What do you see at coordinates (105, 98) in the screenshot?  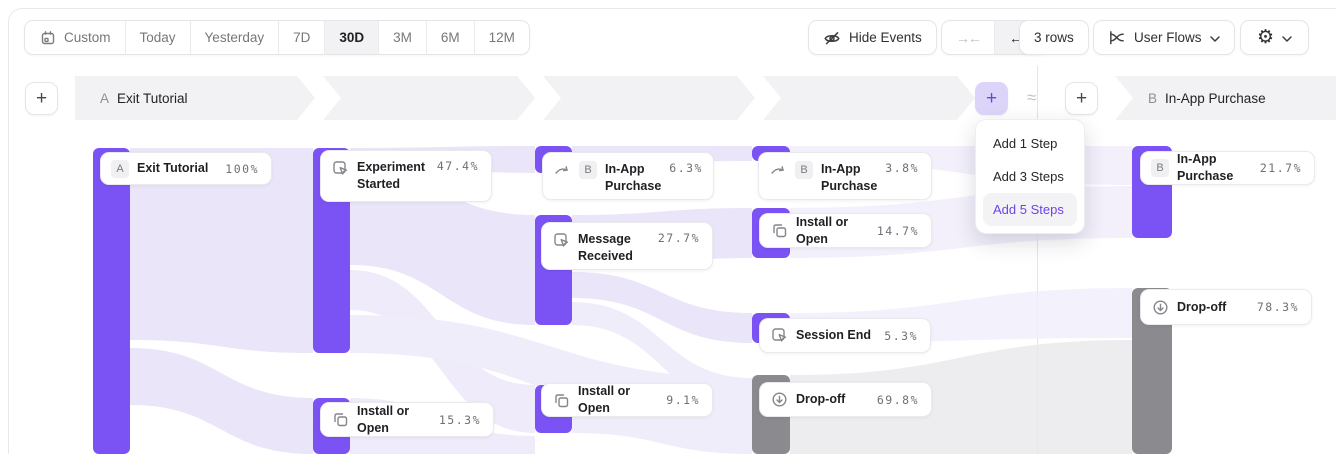 I see `step-a-letter: A` at bounding box center [105, 98].